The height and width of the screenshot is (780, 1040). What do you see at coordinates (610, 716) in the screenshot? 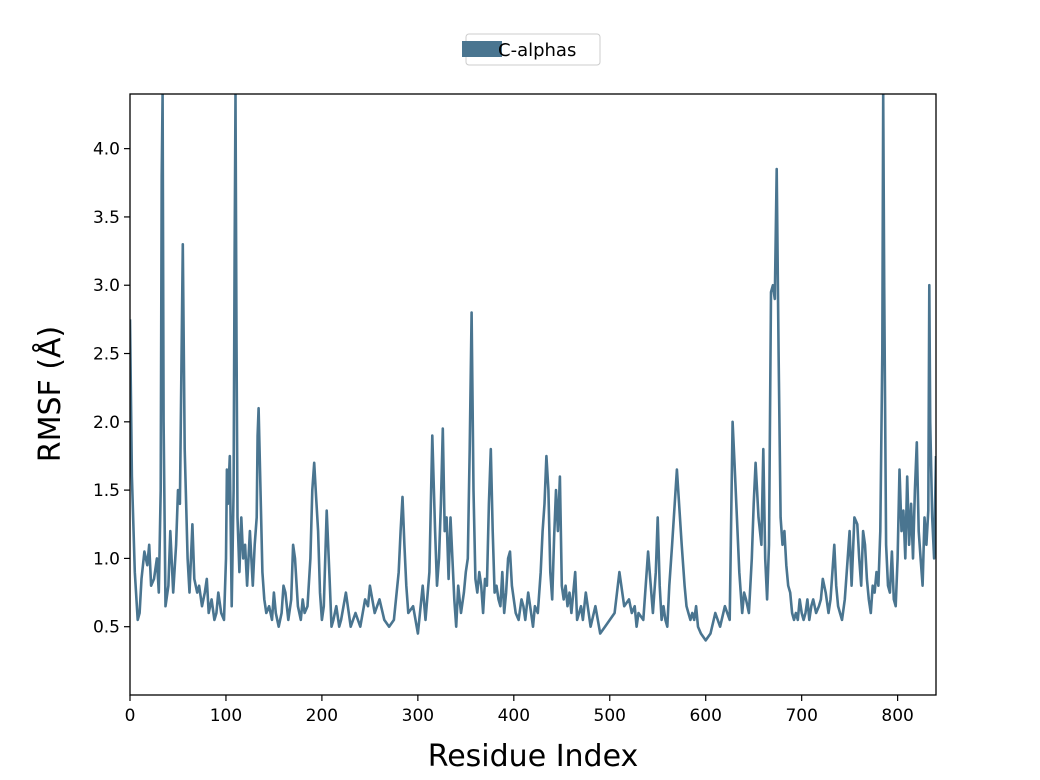
I see `x-tick-label: 500` at bounding box center [610, 716].